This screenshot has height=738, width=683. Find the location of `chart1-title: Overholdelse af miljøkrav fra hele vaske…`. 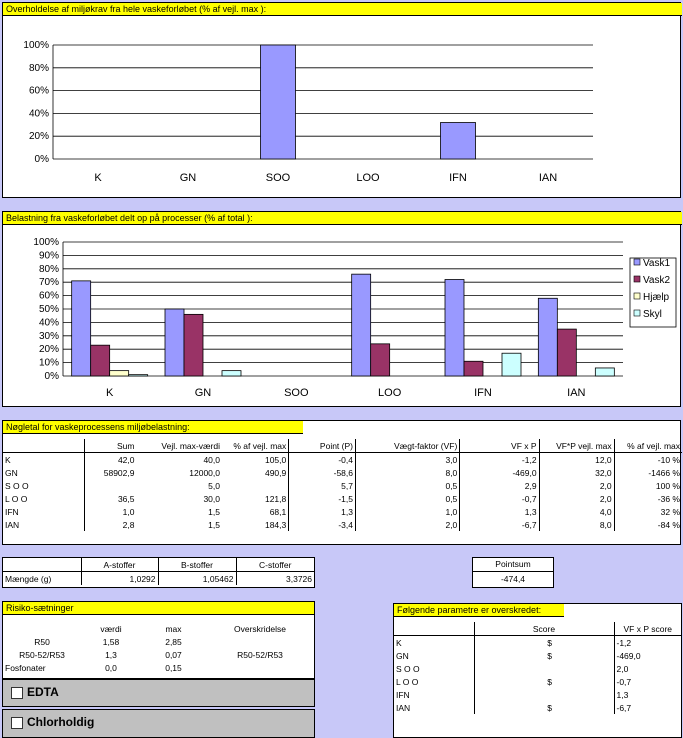

chart1-title: Overholdelse af miljøkrav fra hele vaske… is located at coordinates (342, 9).